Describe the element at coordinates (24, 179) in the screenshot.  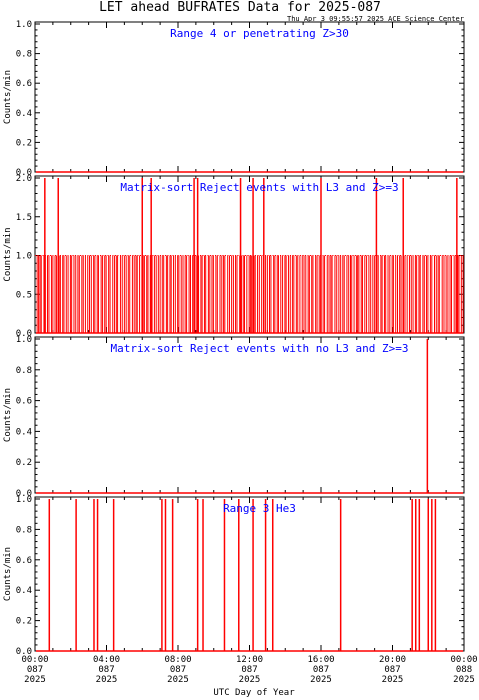
I see `y-tick-label: 2.0` at that location.